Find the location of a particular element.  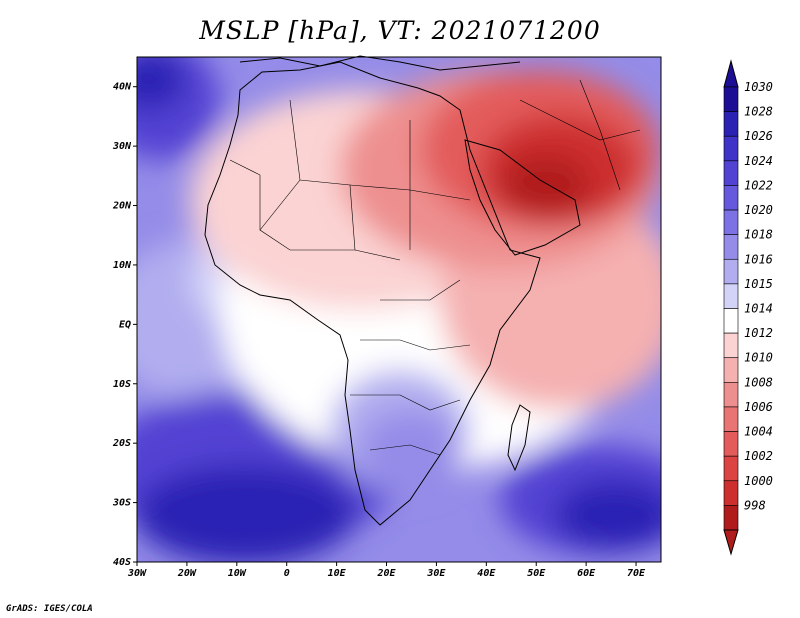

lon-tick-label: 60E is located at coordinates (586, 573).